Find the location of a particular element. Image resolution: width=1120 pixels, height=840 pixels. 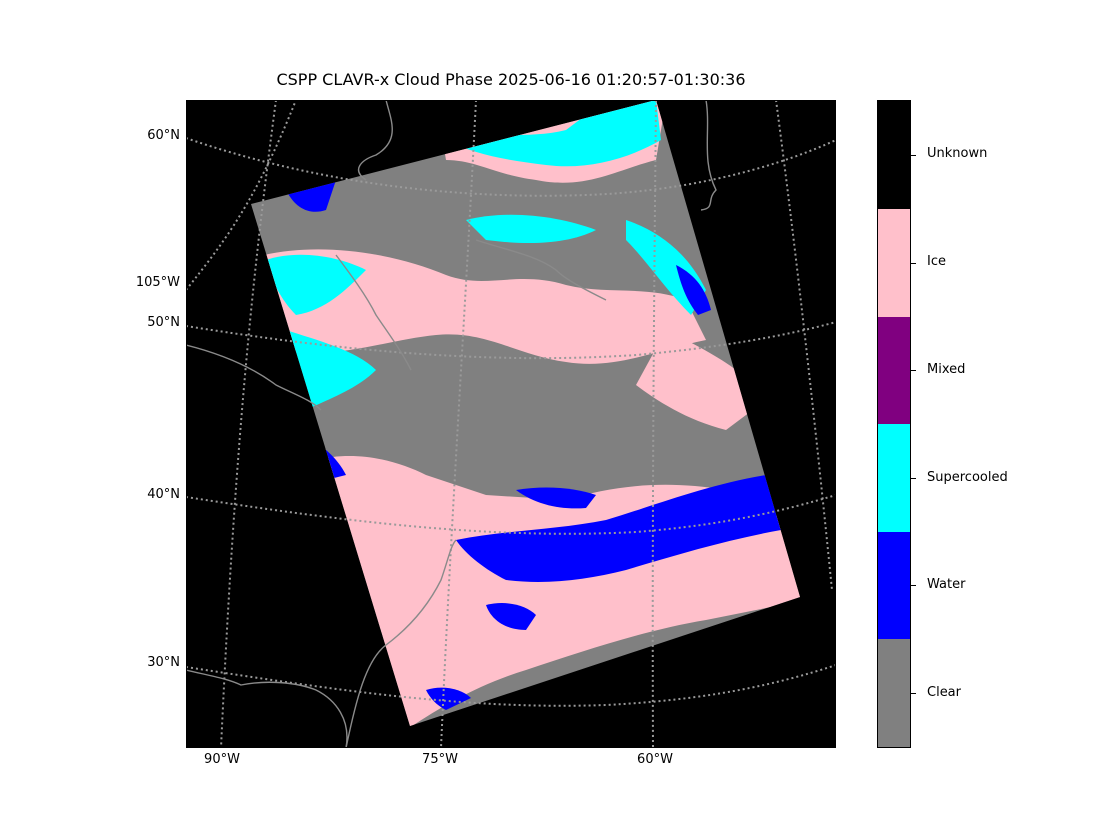

lat-label-60n: 60°N is located at coordinates (163, 135).